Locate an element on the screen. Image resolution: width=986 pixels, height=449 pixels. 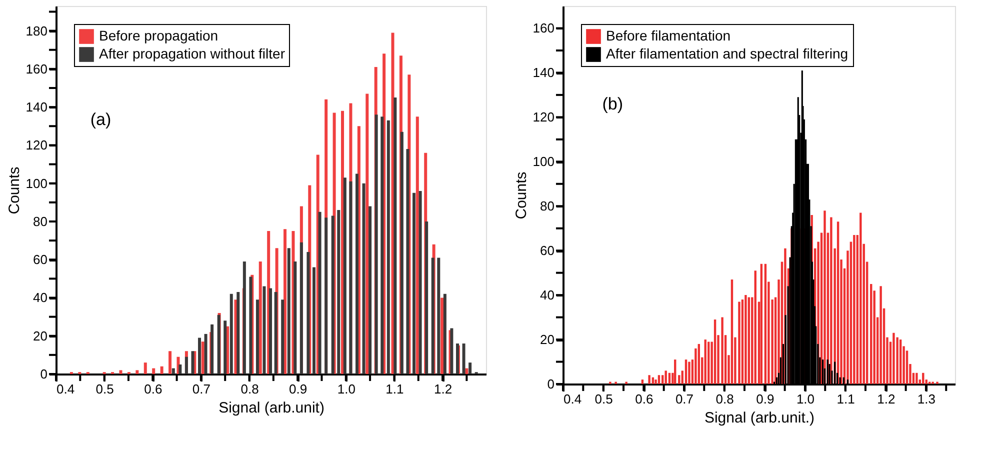
x-axis-title: Signal (arb.unit.) is located at coordinates (759, 418).